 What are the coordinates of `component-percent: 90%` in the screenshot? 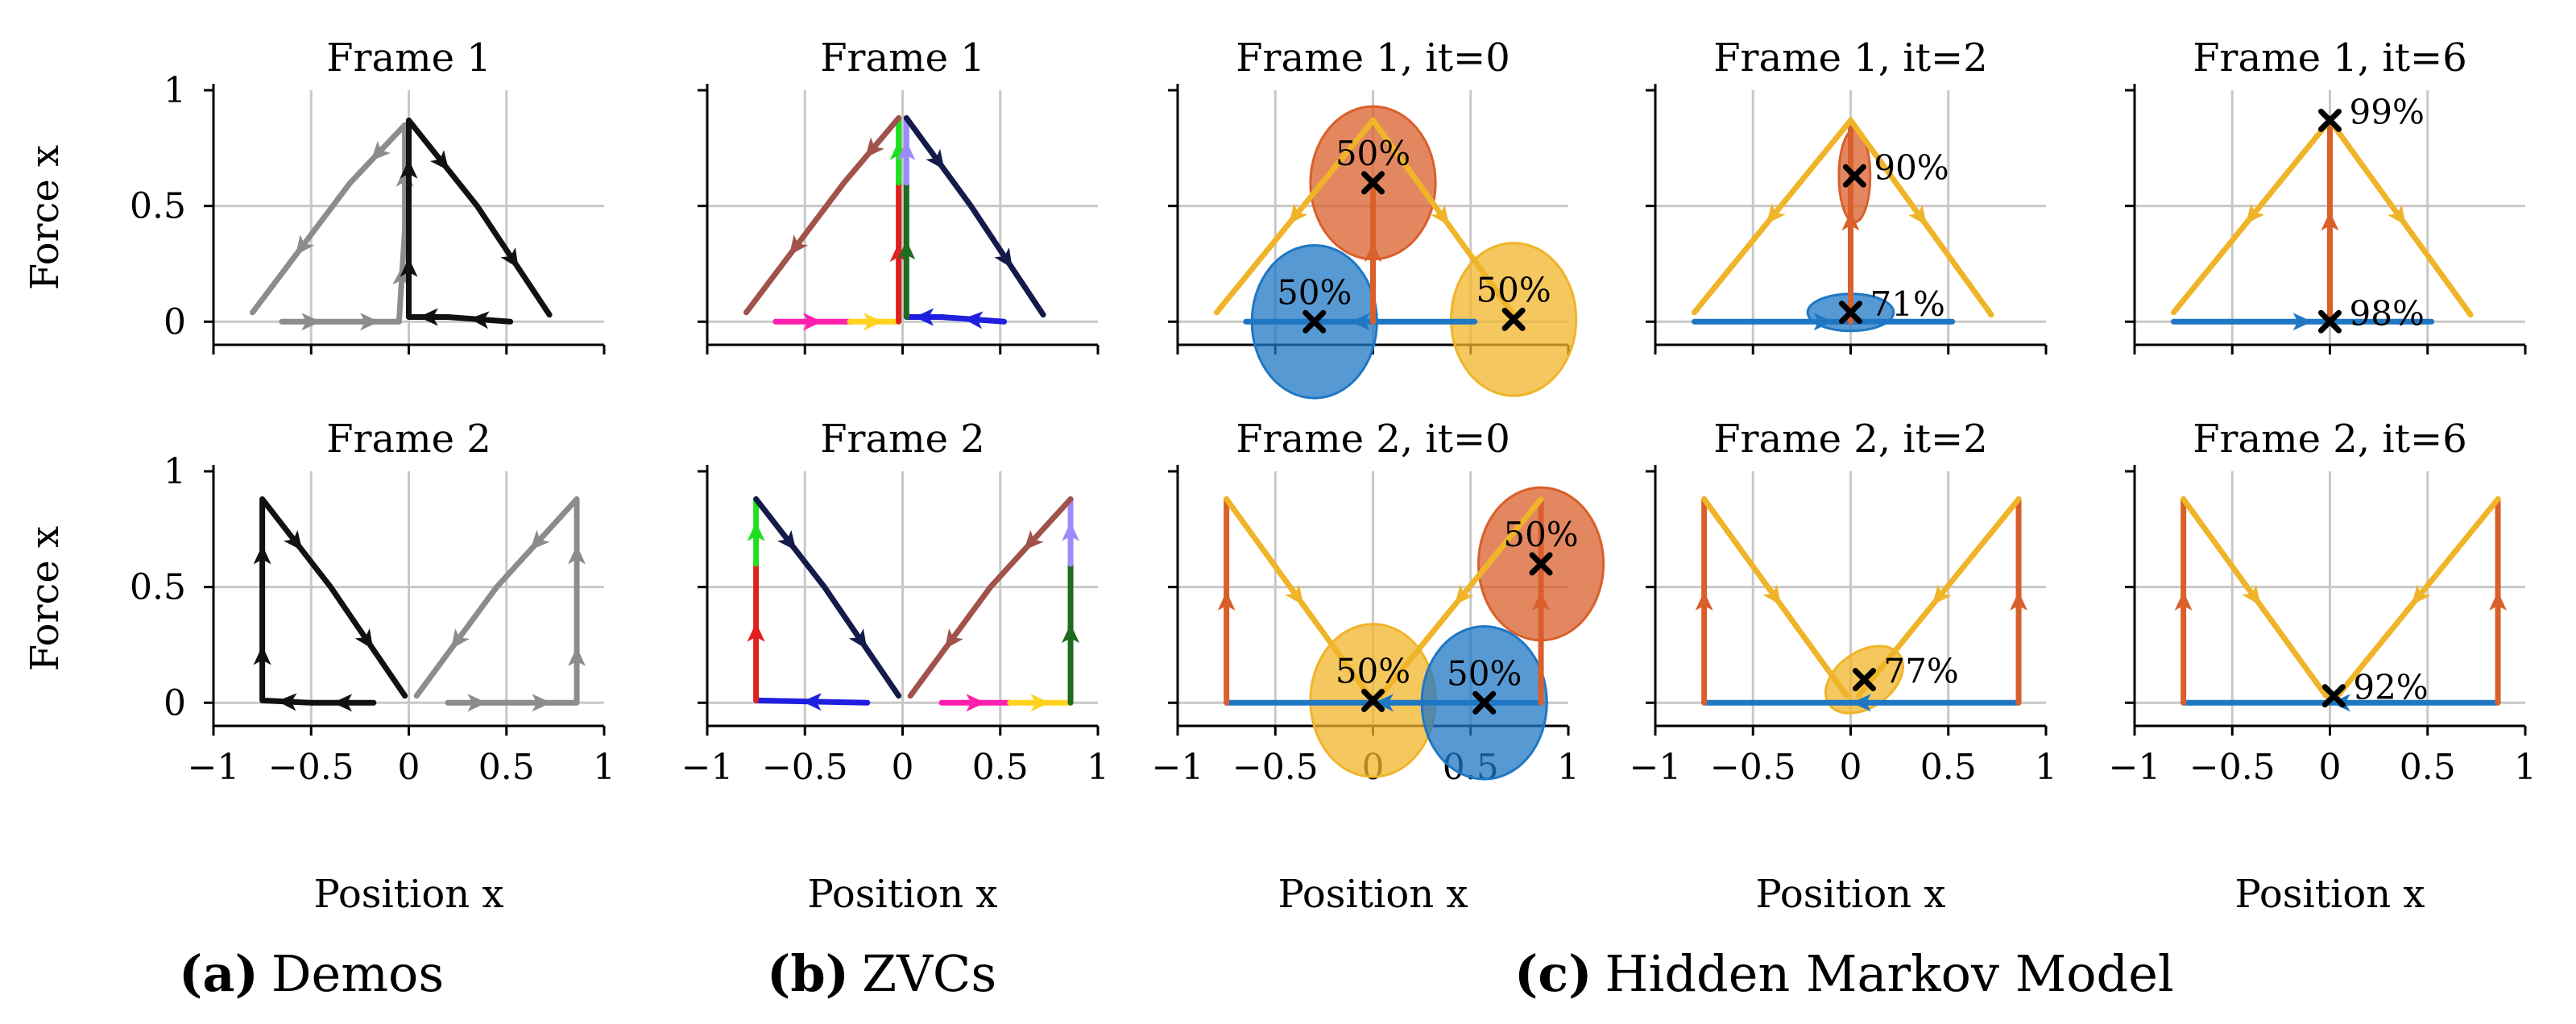 It's located at (1911, 167).